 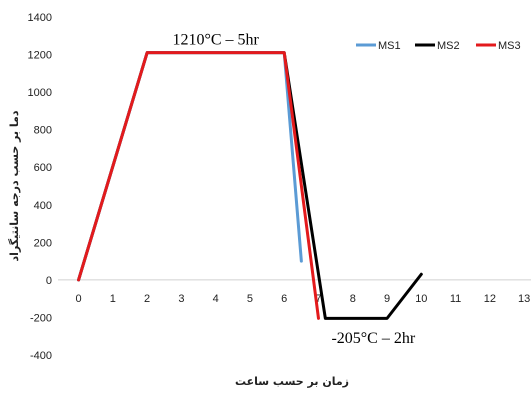 I want to click on y-tick-label: 200, so click(x=43, y=243).